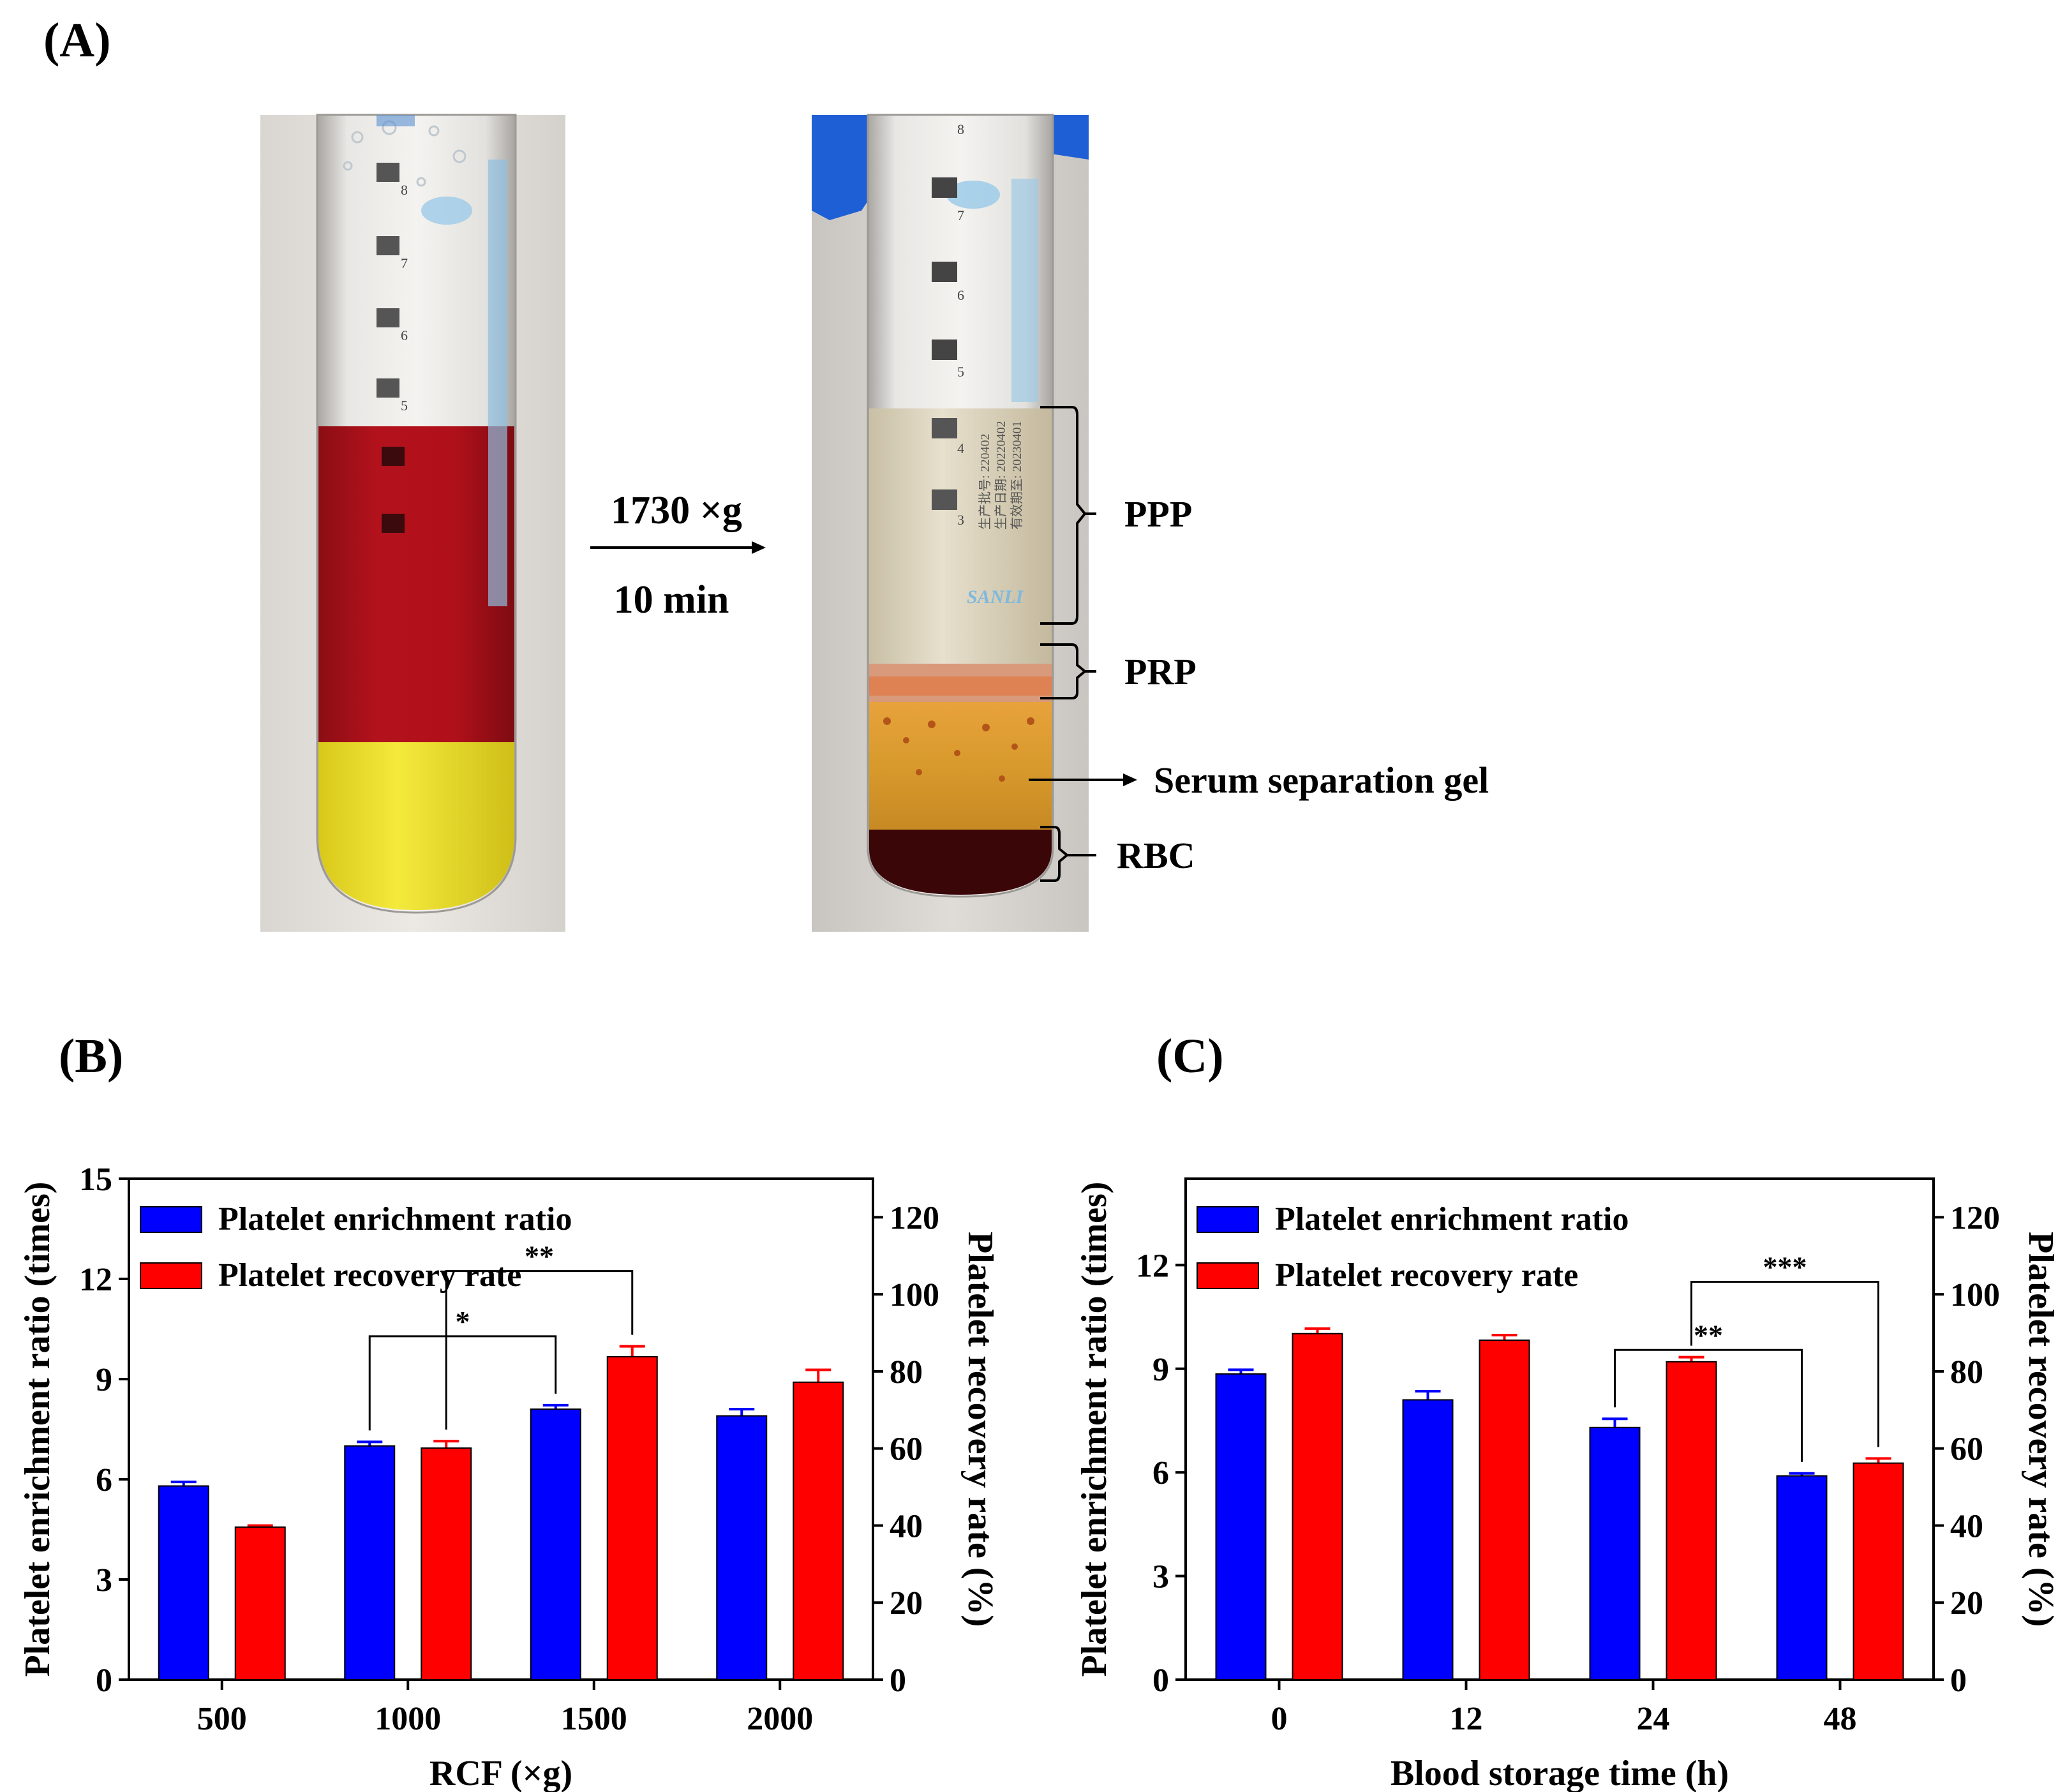 The width and height of the screenshot is (2058, 1792). What do you see at coordinates (1160, 1473) in the screenshot?
I see `y-tick-label: 6` at bounding box center [1160, 1473].